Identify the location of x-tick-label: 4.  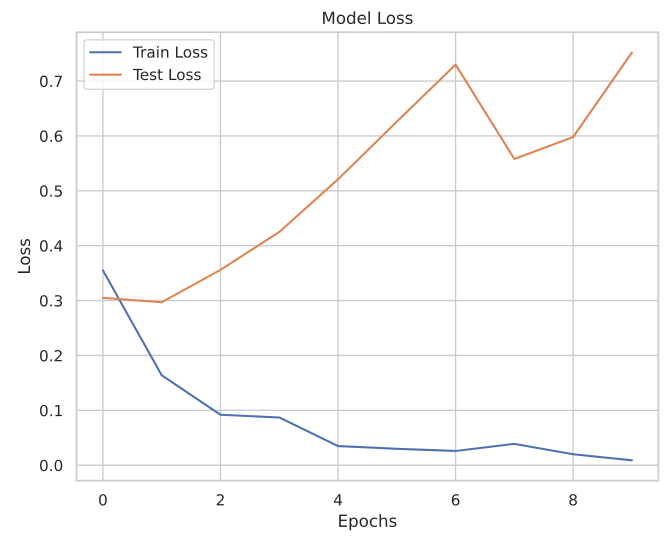
(338, 500).